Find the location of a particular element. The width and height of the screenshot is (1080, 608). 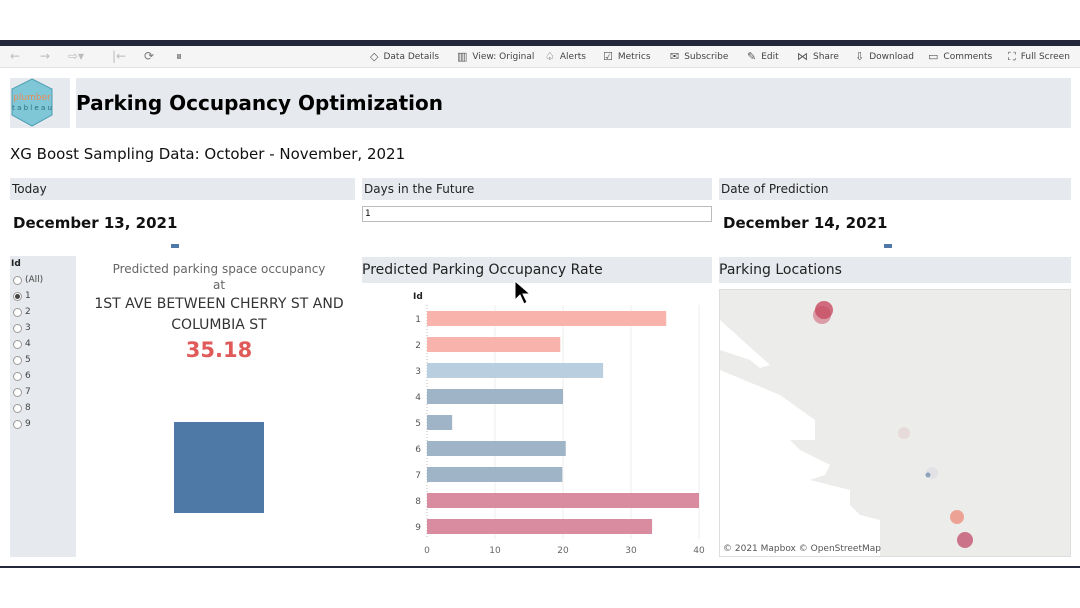

reset-icon: |← is located at coordinates (119, 56).